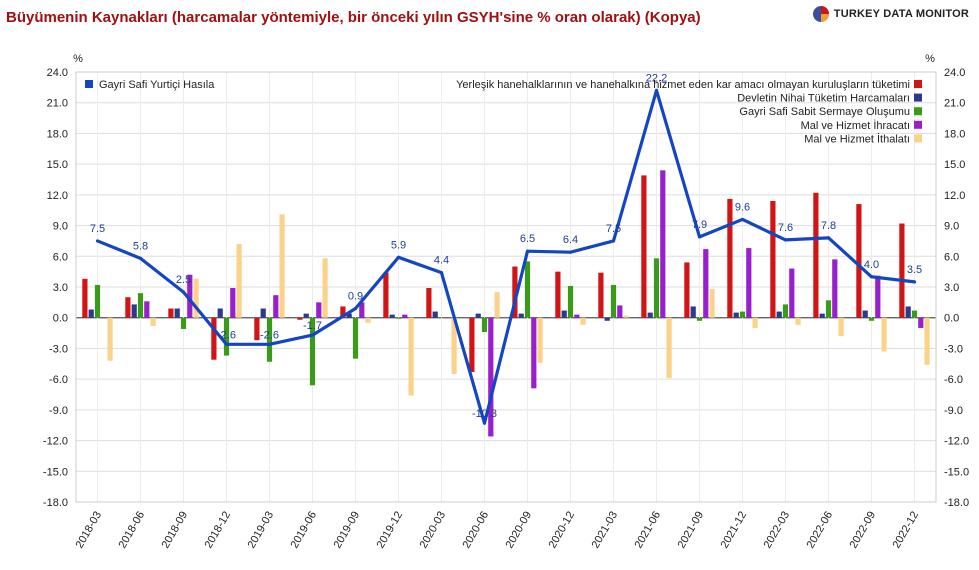 The image size is (979, 570). What do you see at coordinates (60, 288) in the screenshot?
I see `y-tick-left: 3.0` at bounding box center [60, 288].